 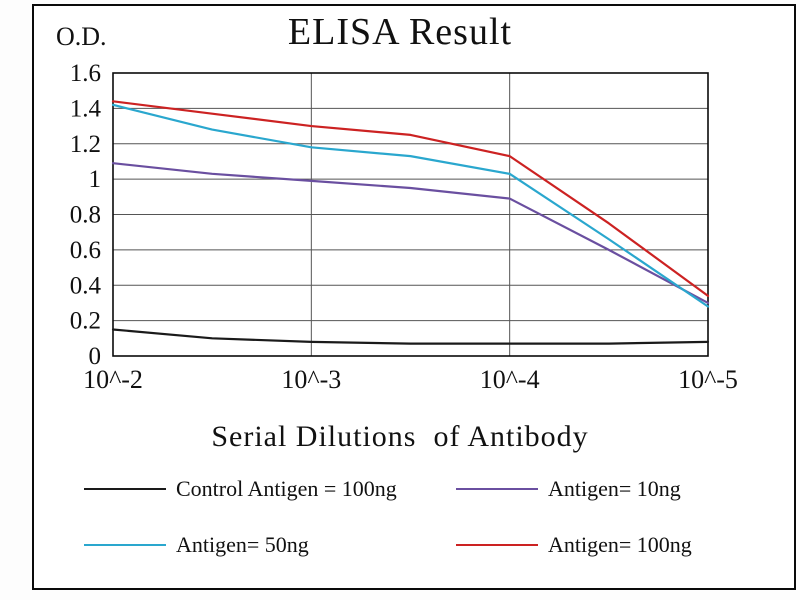 What do you see at coordinates (86, 108) in the screenshot?
I see `y-tick-label: 1.4` at bounding box center [86, 108].